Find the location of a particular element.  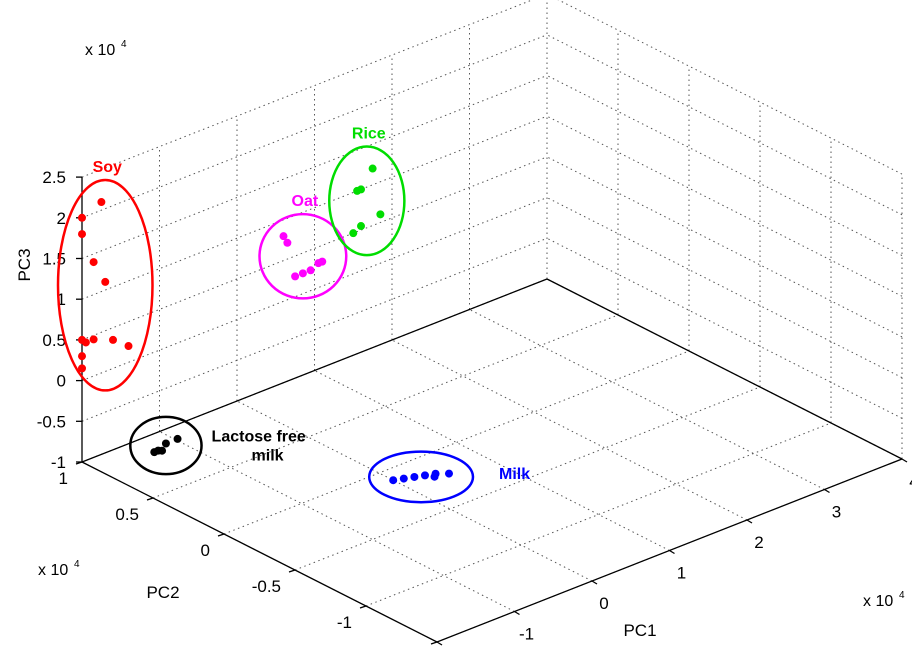

x-exponent-label: x 10 4 is located at coordinates (884, 600).